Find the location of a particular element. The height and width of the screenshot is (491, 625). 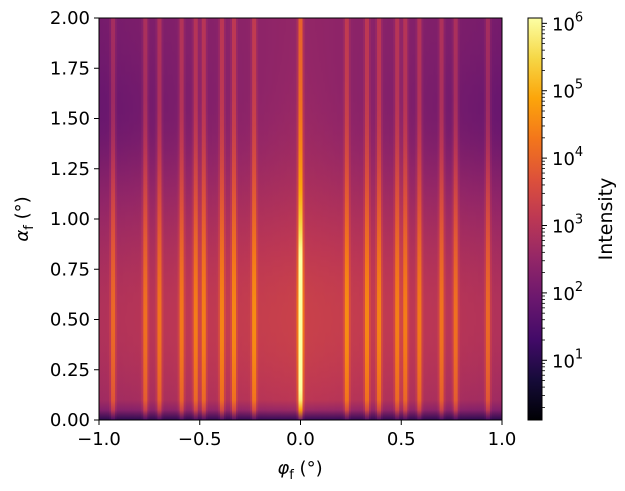

x-tick-label: −1.0 is located at coordinates (99, 439).